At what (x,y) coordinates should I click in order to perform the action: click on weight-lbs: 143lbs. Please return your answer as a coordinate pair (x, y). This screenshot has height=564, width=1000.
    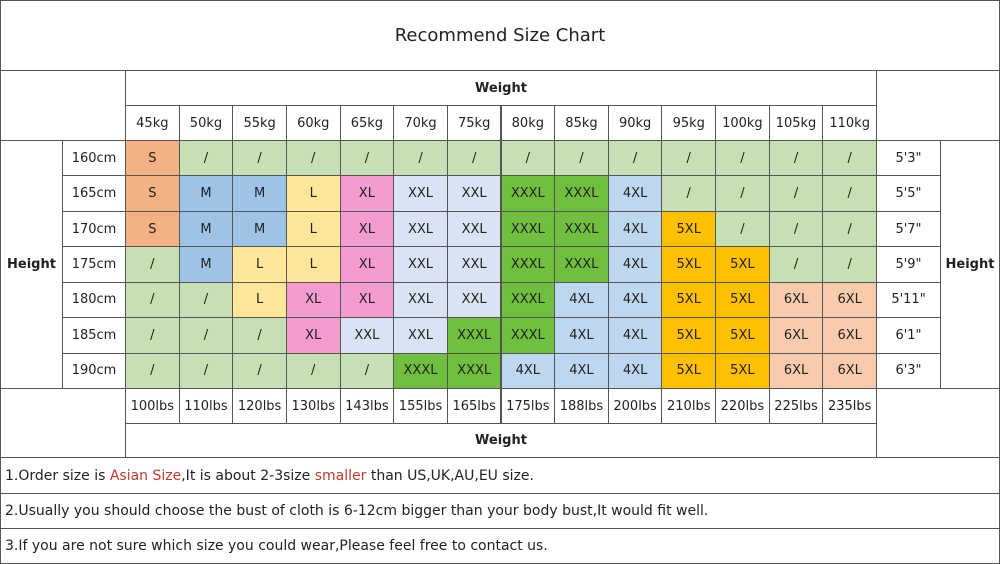
    Looking at the image, I should click on (367, 406).